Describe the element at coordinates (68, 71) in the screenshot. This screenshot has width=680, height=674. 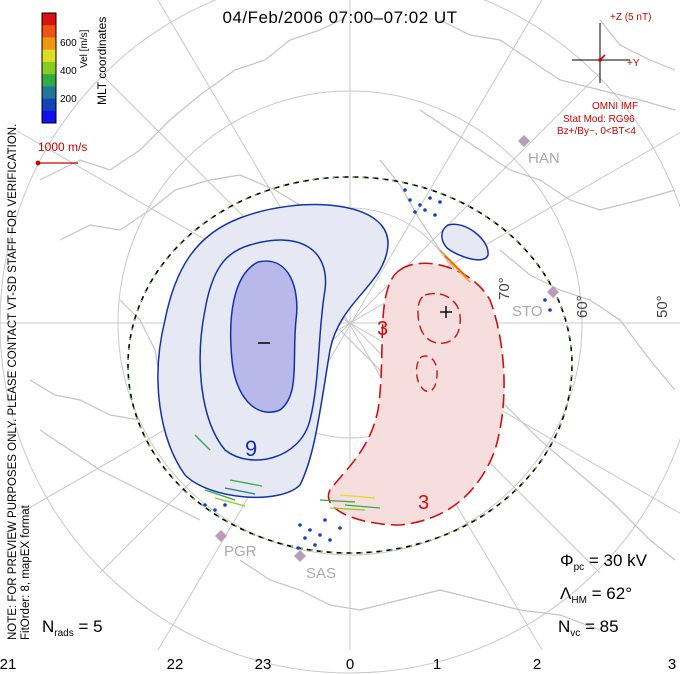
I see `colorbar-tick-400: 400` at that location.